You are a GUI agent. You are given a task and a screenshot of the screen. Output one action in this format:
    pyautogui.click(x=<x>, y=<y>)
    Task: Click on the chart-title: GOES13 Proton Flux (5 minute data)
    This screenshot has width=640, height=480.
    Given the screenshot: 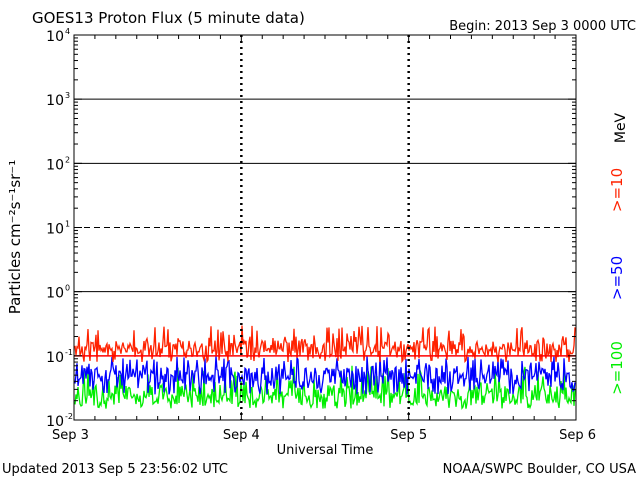 What is the action you would take?
    pyautogui.click(x=168, y=18)
    